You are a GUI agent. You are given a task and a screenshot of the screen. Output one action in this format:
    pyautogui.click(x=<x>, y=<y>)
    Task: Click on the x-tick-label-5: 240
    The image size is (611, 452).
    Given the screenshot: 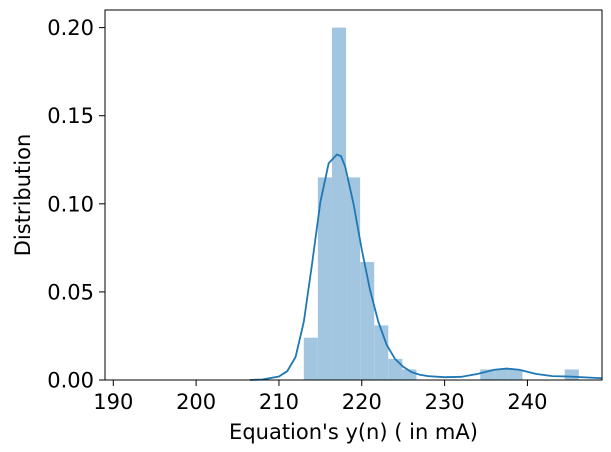 What is the action you would take?
    pyautogui.click(x=527, y=402)
    